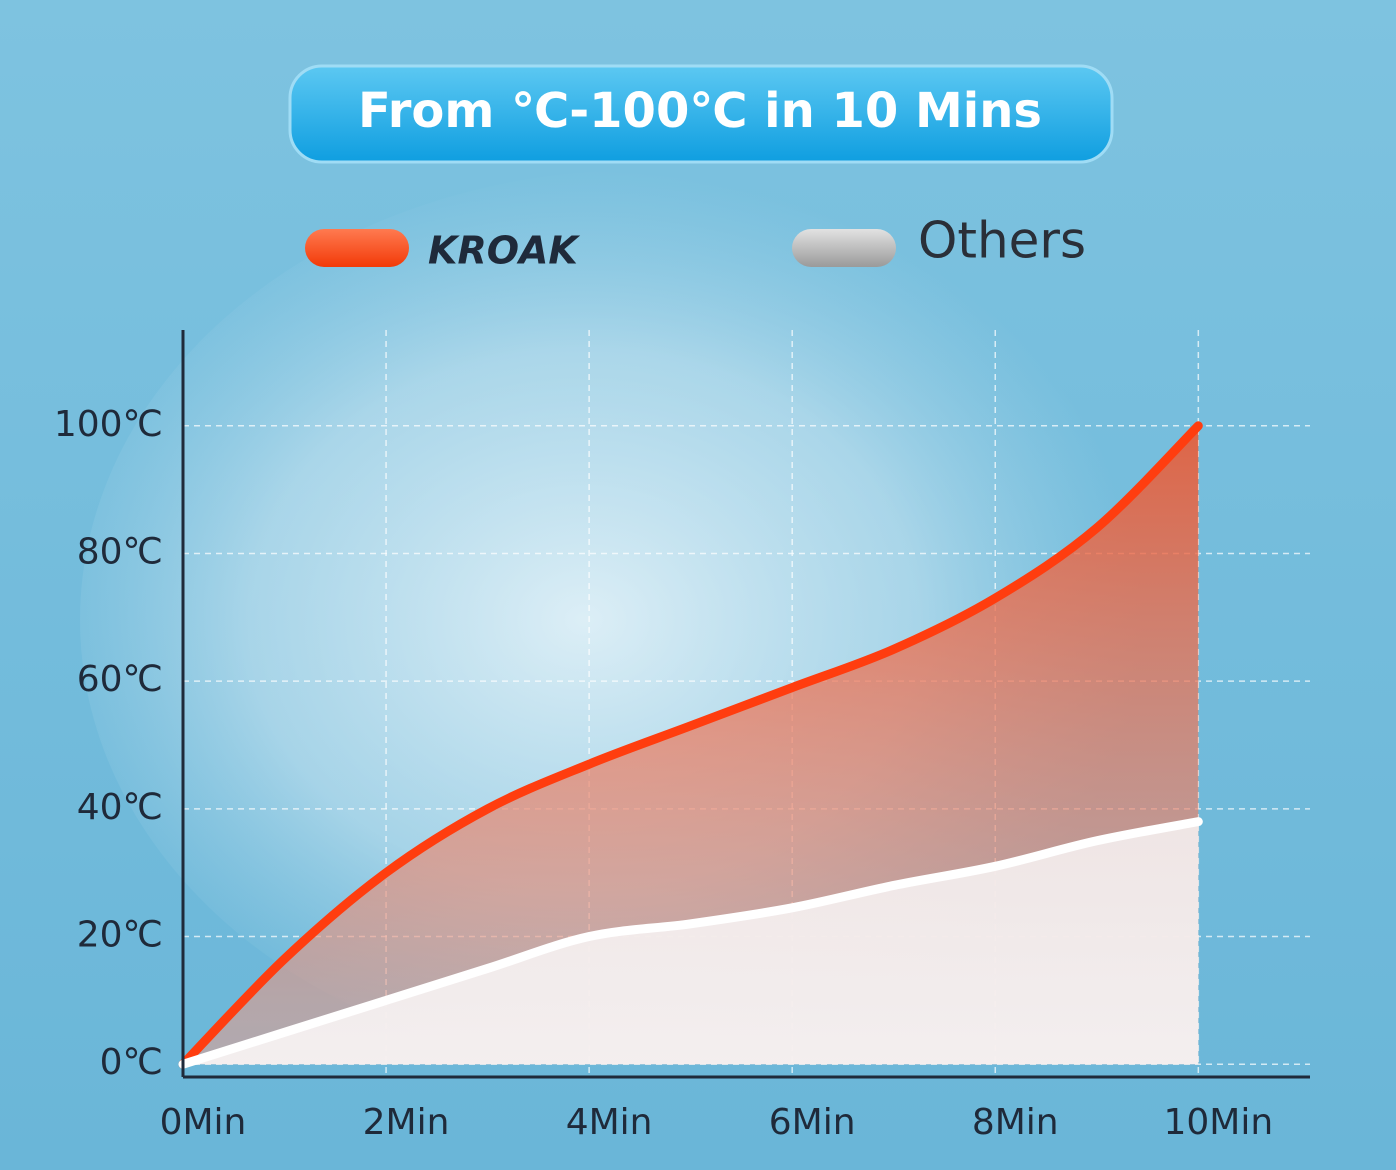  What do you see at coordinates (131, 1062) in the screenshot?
I see `y-tick-label: 0℃` at bounding box center [131, 1062].